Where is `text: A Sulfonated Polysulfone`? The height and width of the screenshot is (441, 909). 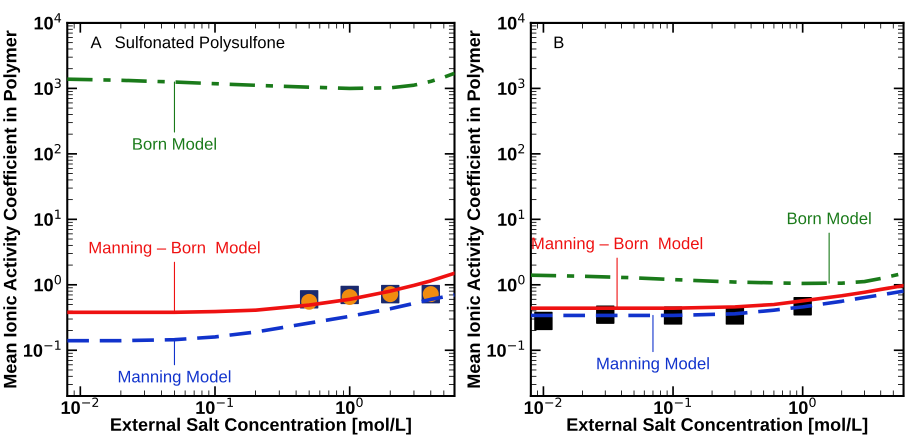 text: A Sulfonated Polysulfone is located at coordinates (187, 44).